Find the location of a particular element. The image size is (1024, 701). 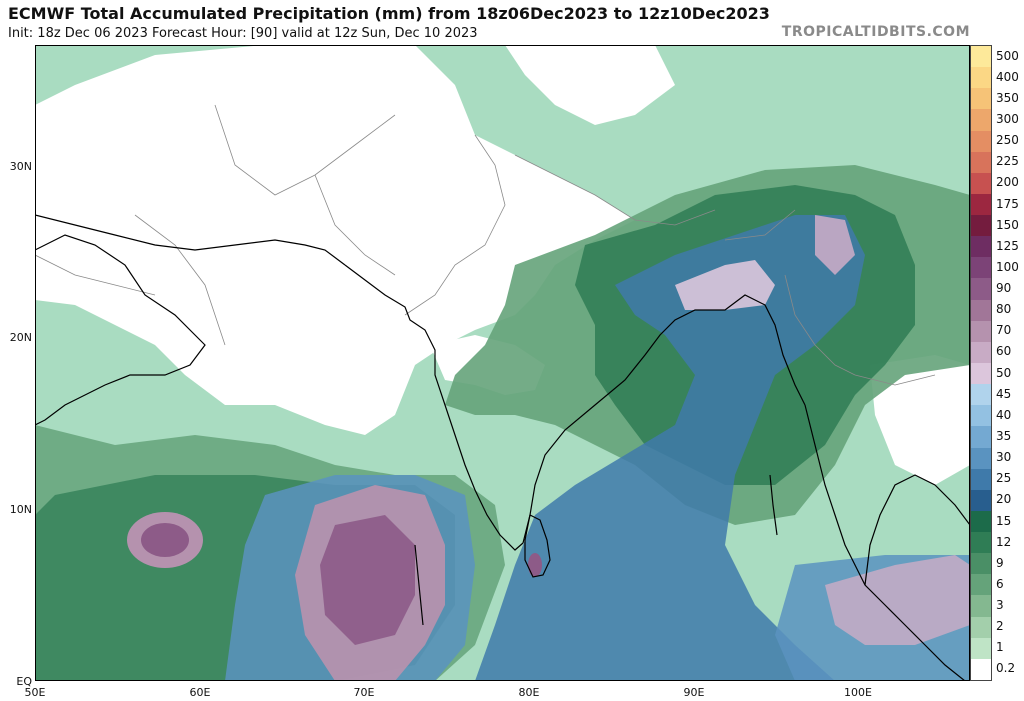

colorbar-level-label: 9 is located at coordinates (1000, 562).